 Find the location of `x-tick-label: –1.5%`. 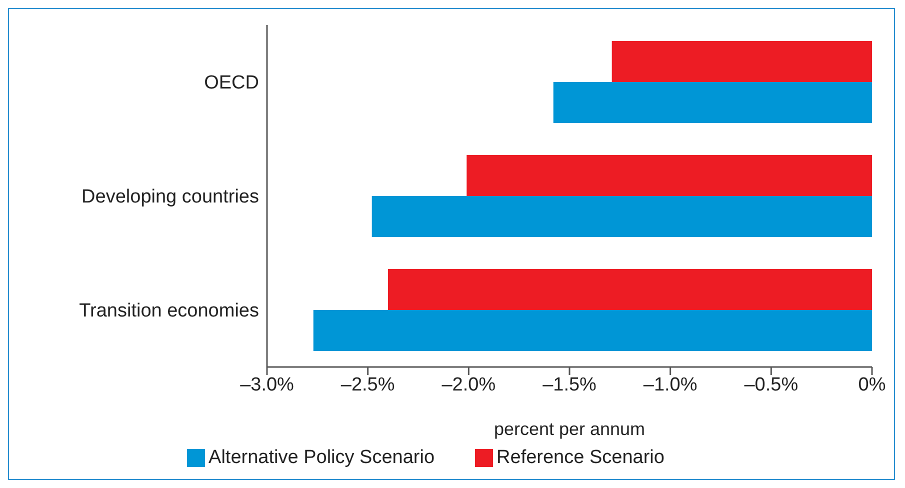

x-tick-label: –1.5% is located at coordinates (569, 385).